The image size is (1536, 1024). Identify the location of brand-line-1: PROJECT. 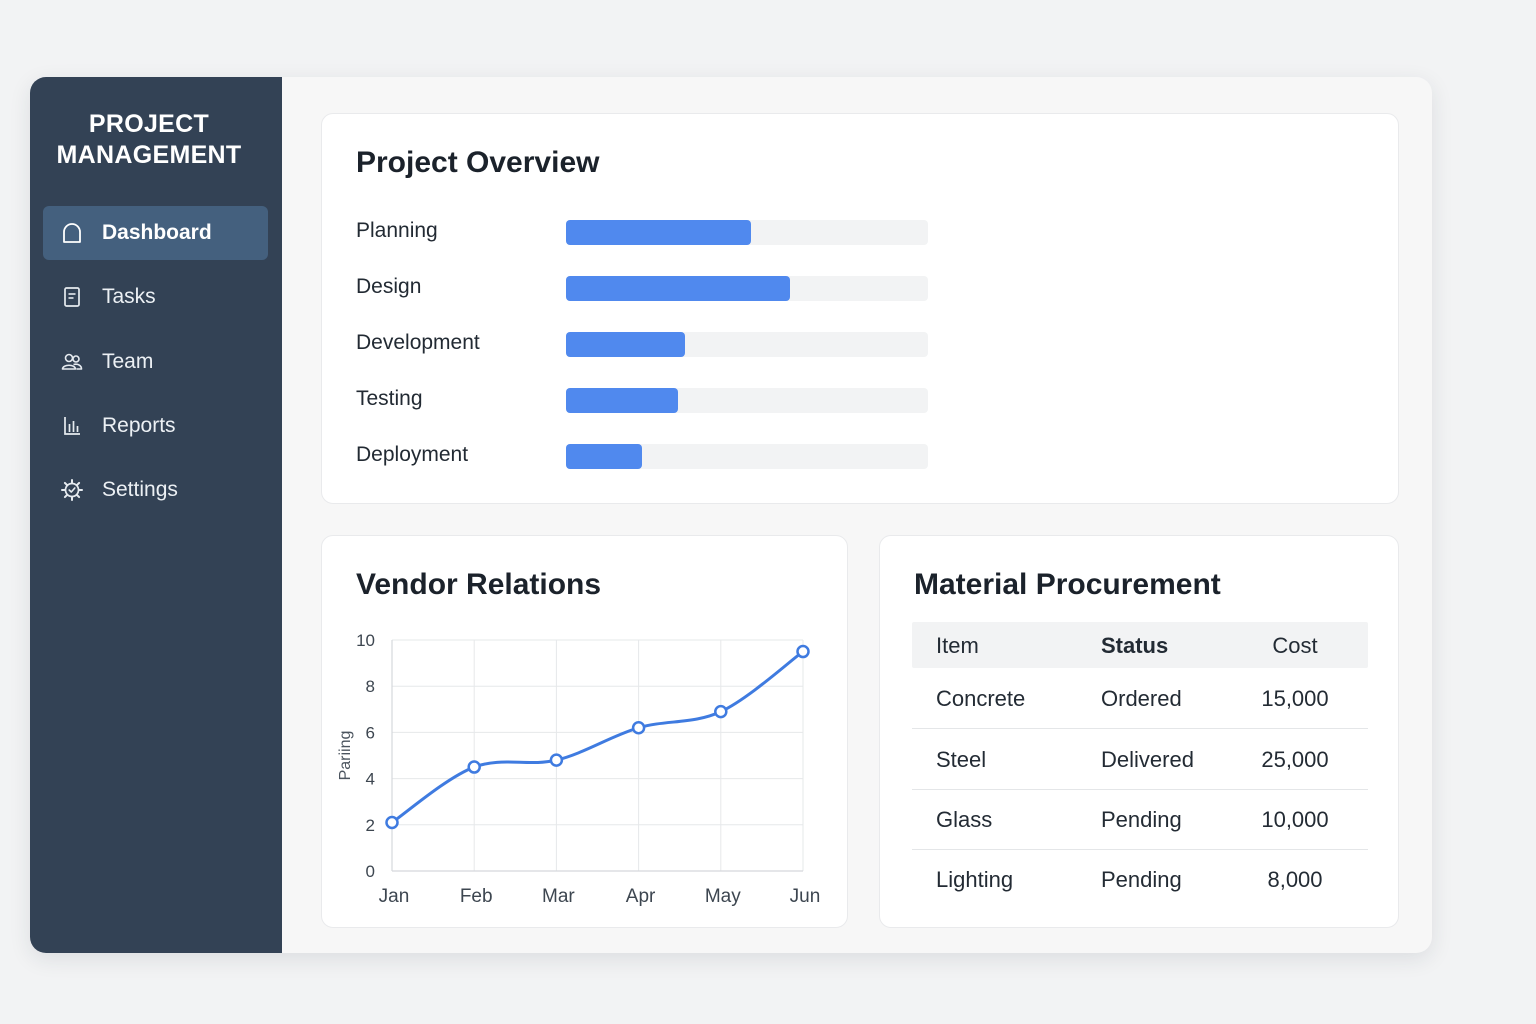
(149, 124).